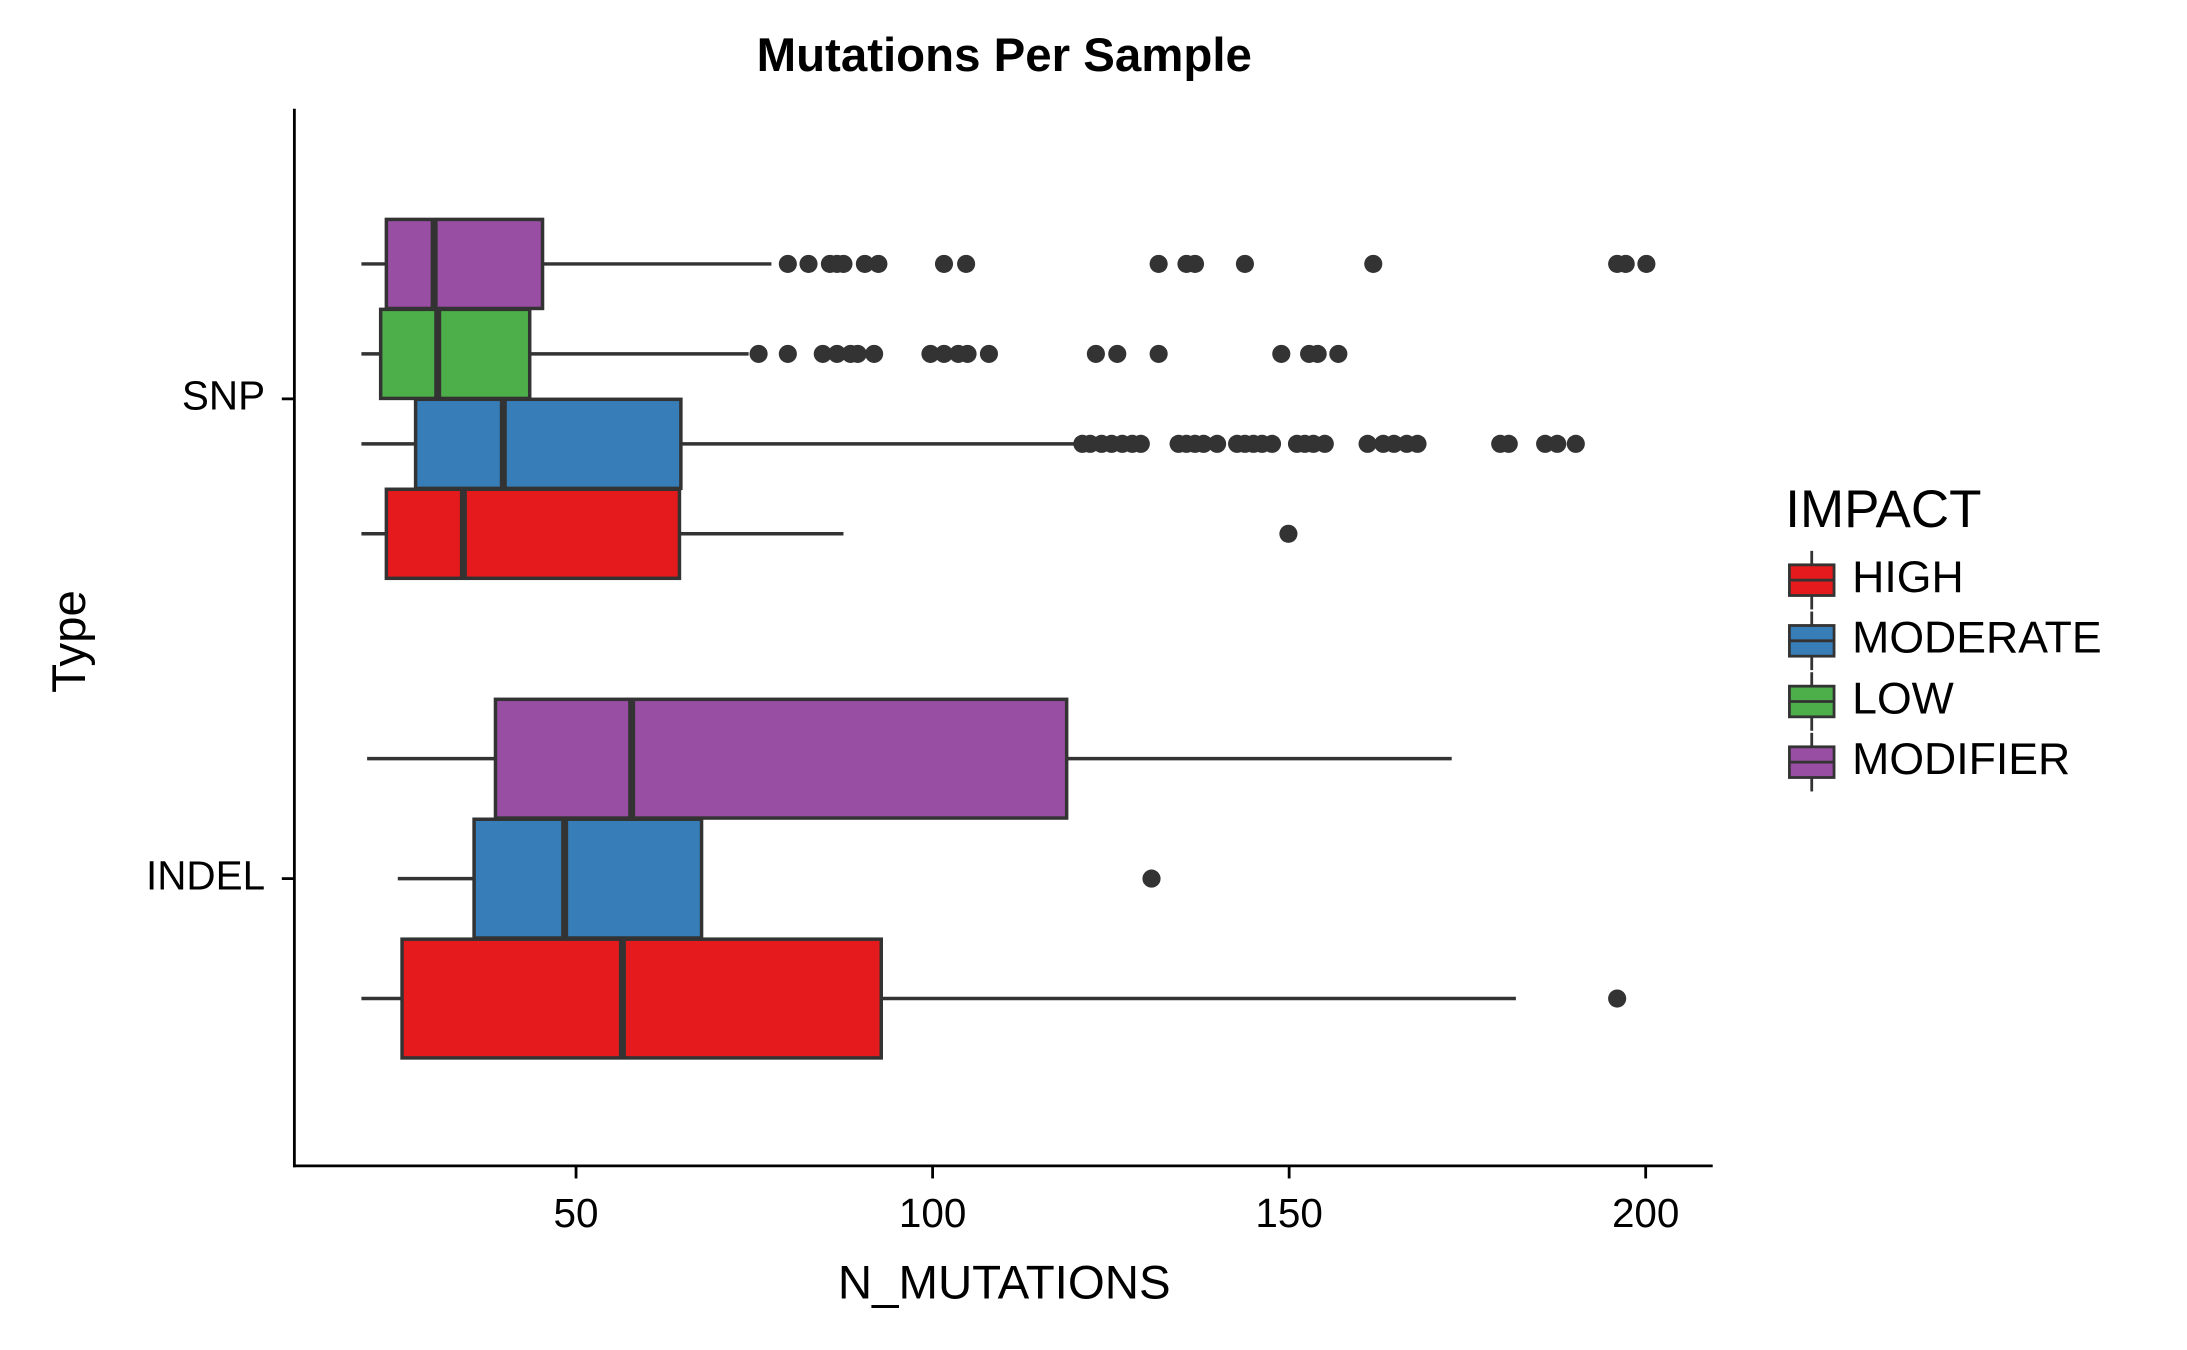 The width and height of the screenshot is (2187, 1350). What do you see at coordinates (1645, 1213) in the screenshot?
I see `x-tick-label: 200` at bounding box center [1645, 1213].